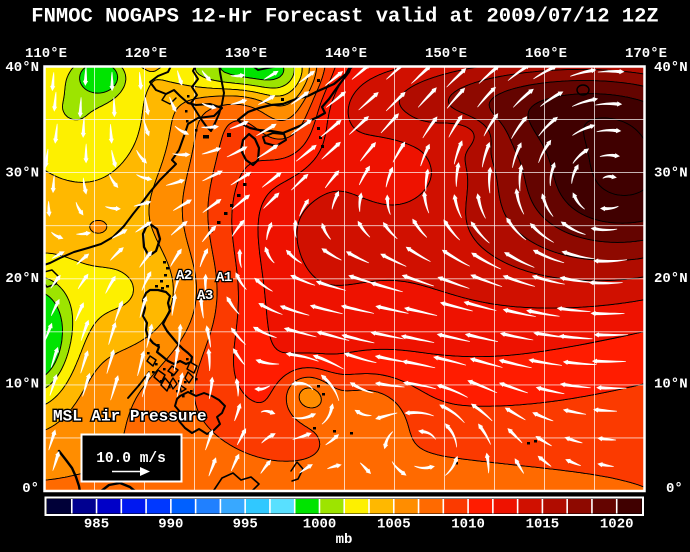 The image size is (690, 552). I want to click on svg-text: 1015, so click(543, 525).